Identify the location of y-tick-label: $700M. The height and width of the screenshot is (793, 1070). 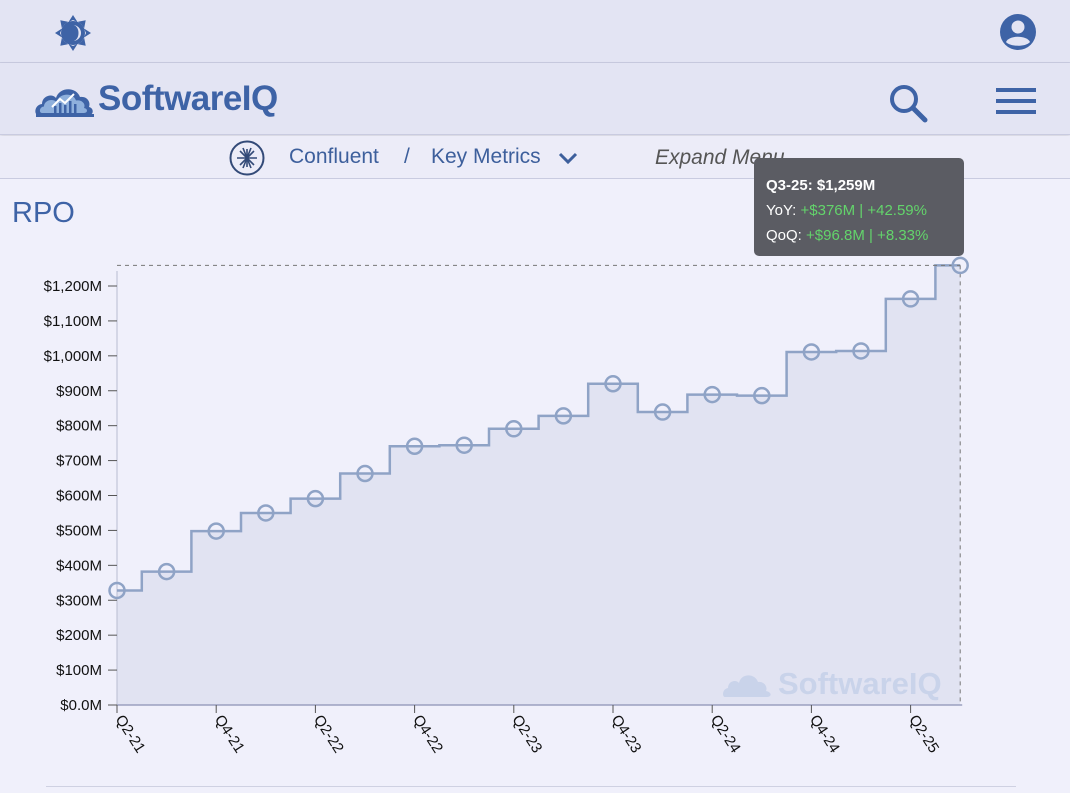
(79, 461).